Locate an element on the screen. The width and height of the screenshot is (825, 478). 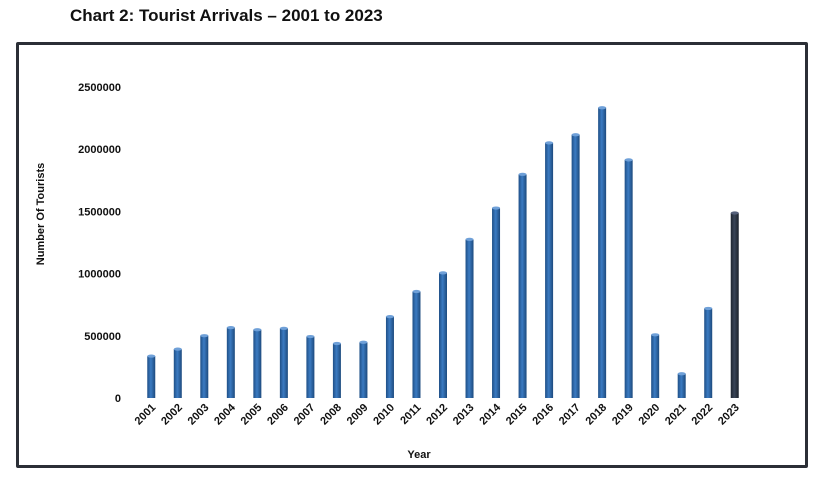
y-tick-label: 0 is located at coordinates (118, 399).